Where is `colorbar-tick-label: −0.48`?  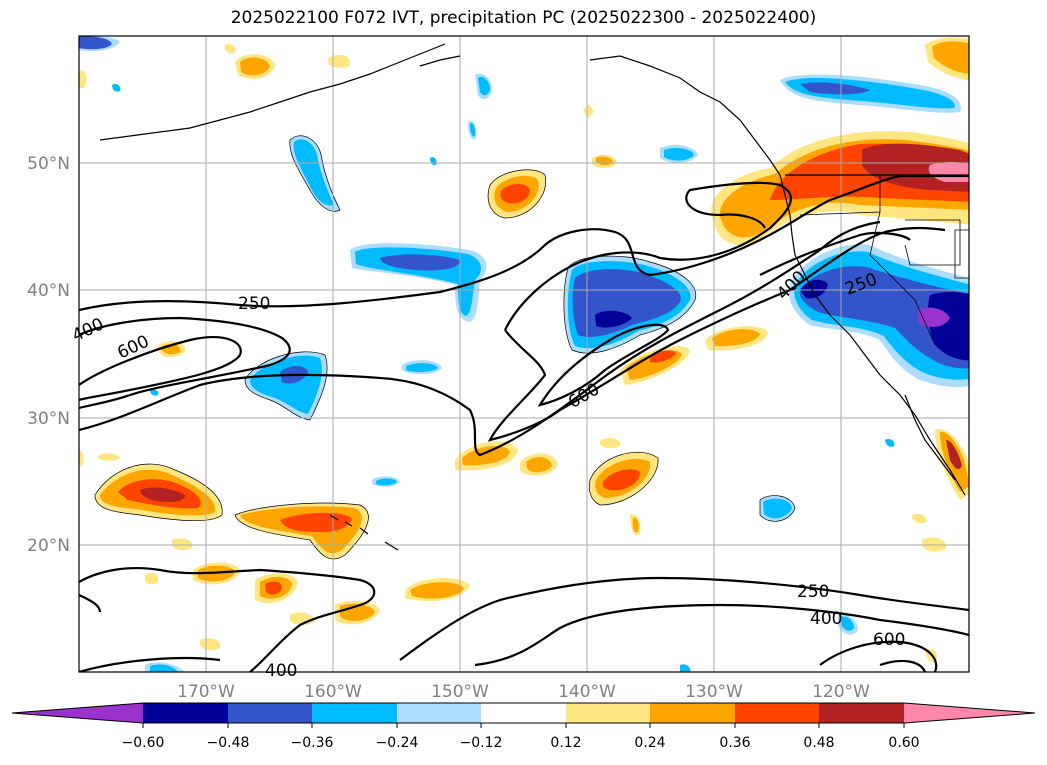 colorbar-tick-label: −0.48 is located at coordinates (228, 743).